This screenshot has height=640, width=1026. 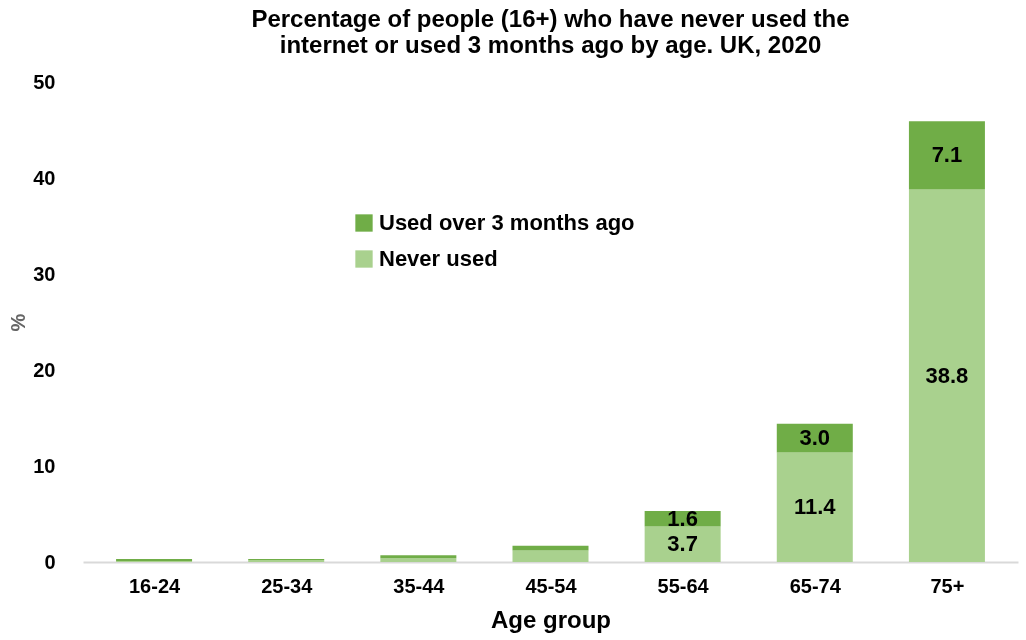 I want to click on legend-label: Used over 3 months ago, so click(x=507, y=222).